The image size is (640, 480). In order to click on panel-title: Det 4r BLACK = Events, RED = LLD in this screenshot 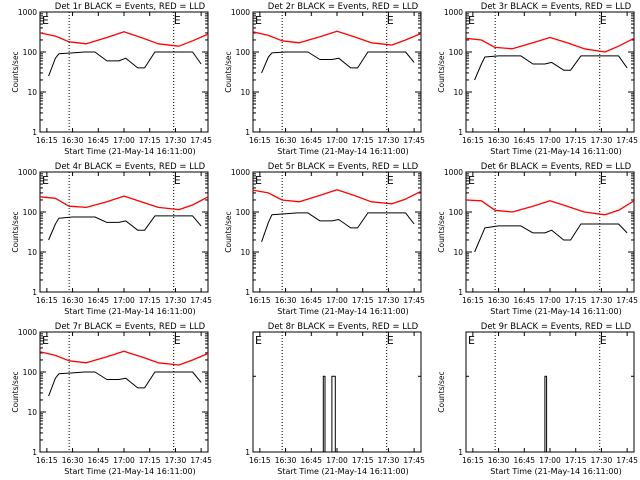, I will do `click(130, 167)`.